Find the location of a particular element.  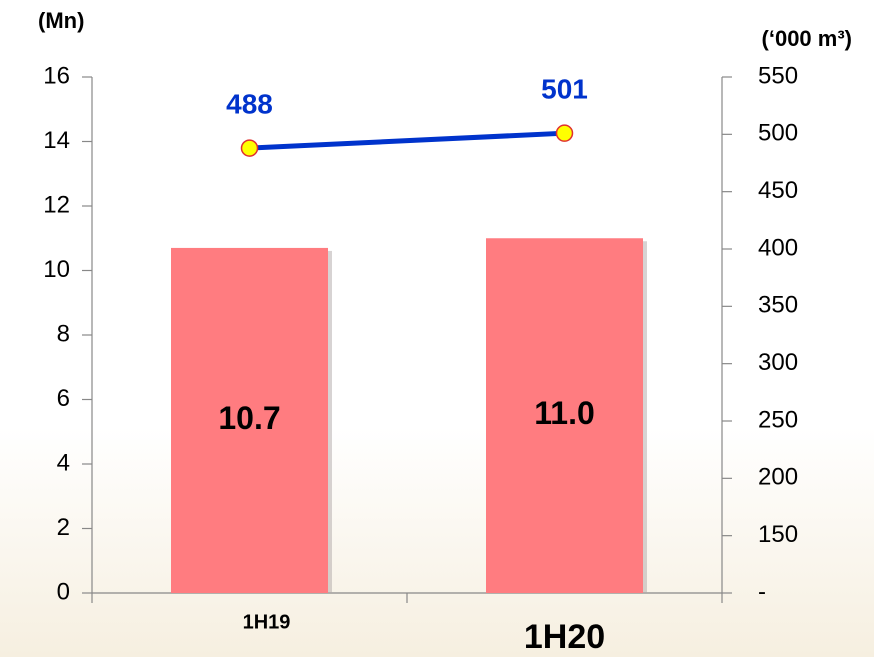

bar-value-label: 11.0 is located at coordinates (564, 413).